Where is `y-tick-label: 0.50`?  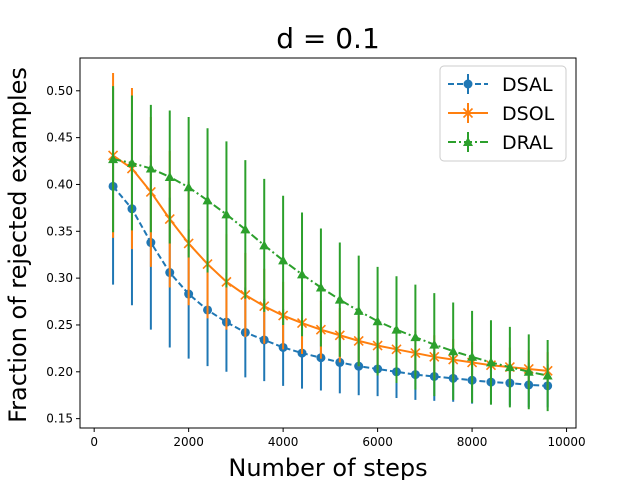 y-tick-label: 0.50 is located at coordinates (59, 91).